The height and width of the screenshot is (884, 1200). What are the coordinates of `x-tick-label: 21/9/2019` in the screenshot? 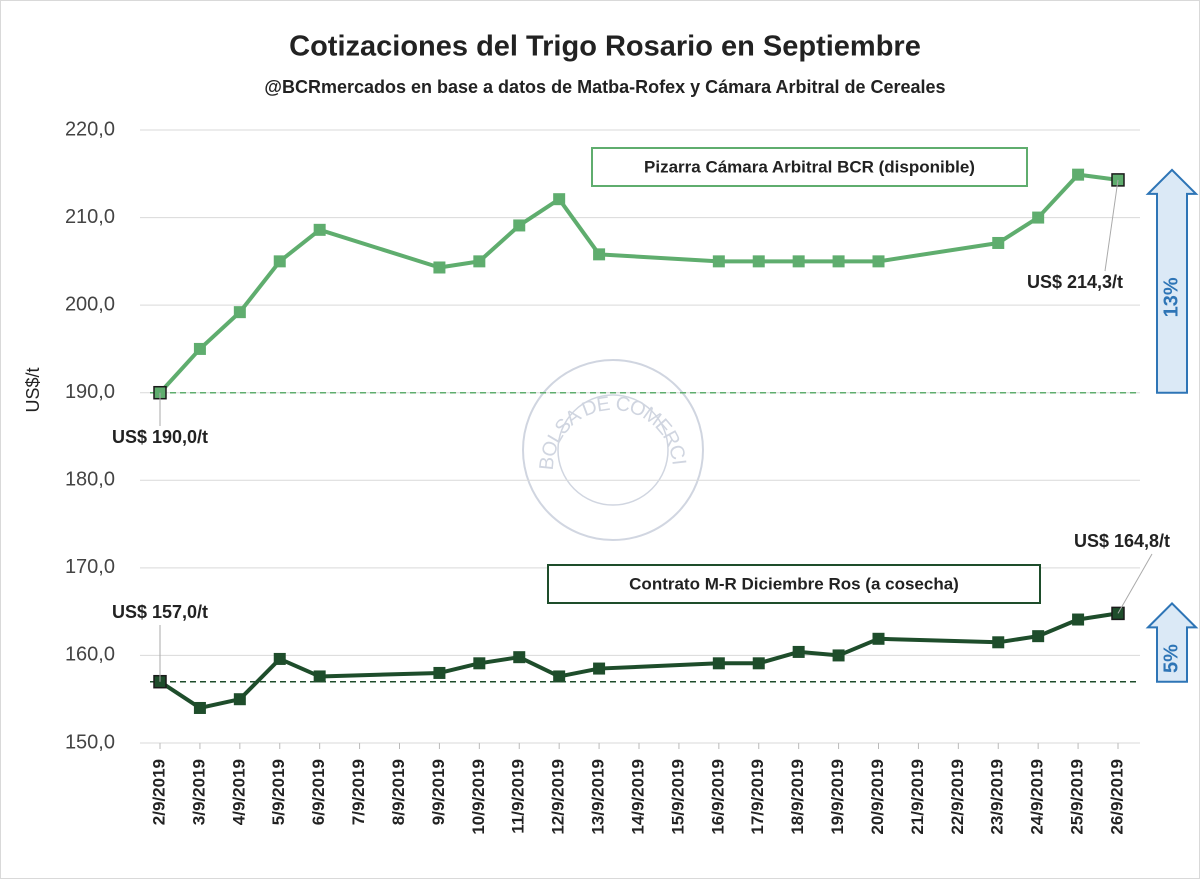 It's located at (917, 797).